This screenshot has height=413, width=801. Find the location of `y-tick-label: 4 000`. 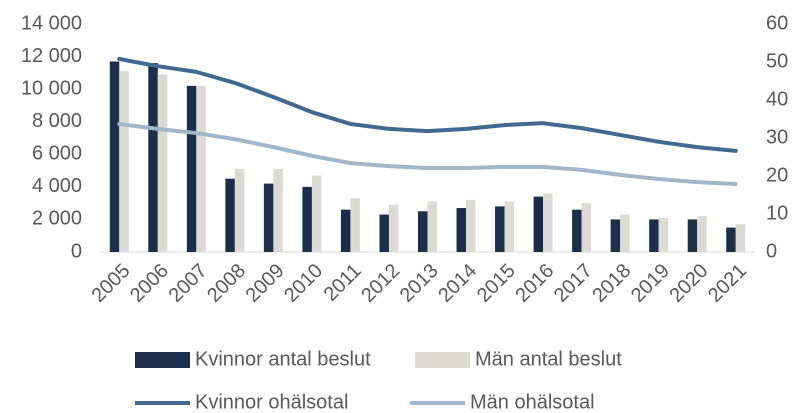

y-tick-label: 4 000 is located at coordinates (57, 186).